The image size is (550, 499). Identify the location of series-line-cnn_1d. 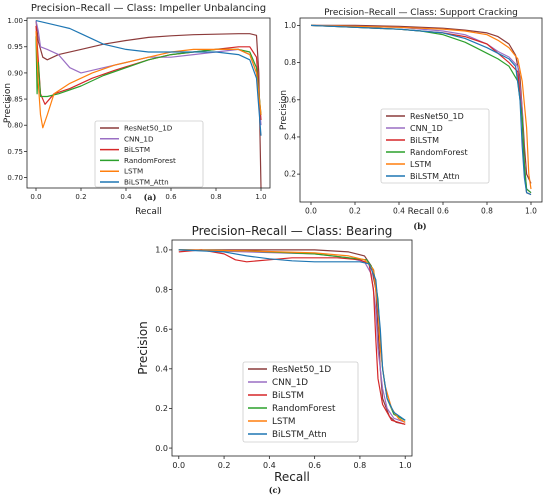
(148, 73).